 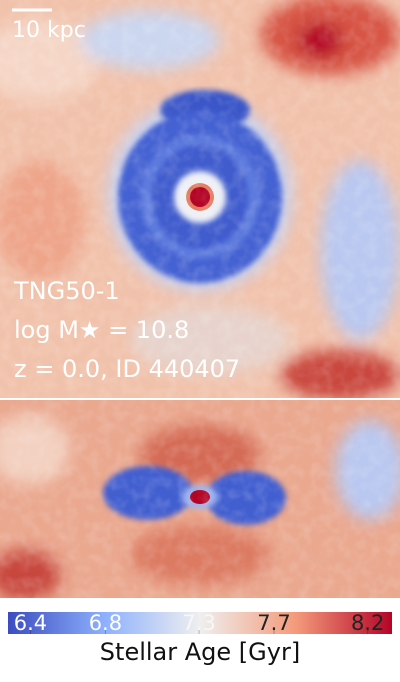 What do you see at coordinates (273, 623) in the screenshot?
I see `colorbar-tick-label: 7.7` at bounding box center [273, 623].